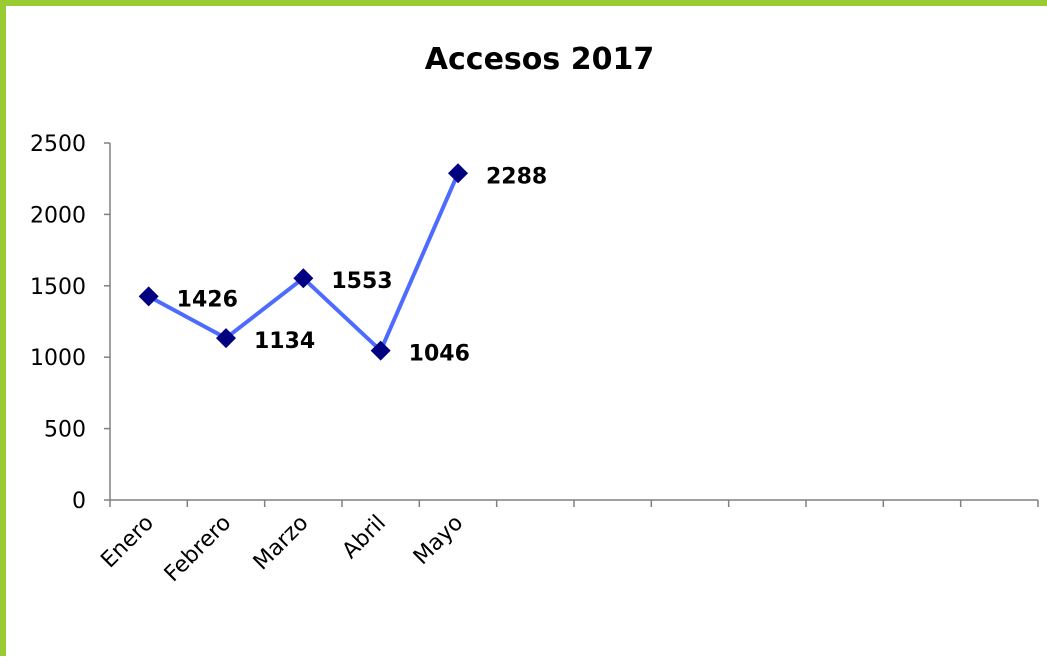  What do you see at coordinates (539, 59) in the screenshot?
I see `chart-title: Accesos 2017` at bounding box center [539, 59].